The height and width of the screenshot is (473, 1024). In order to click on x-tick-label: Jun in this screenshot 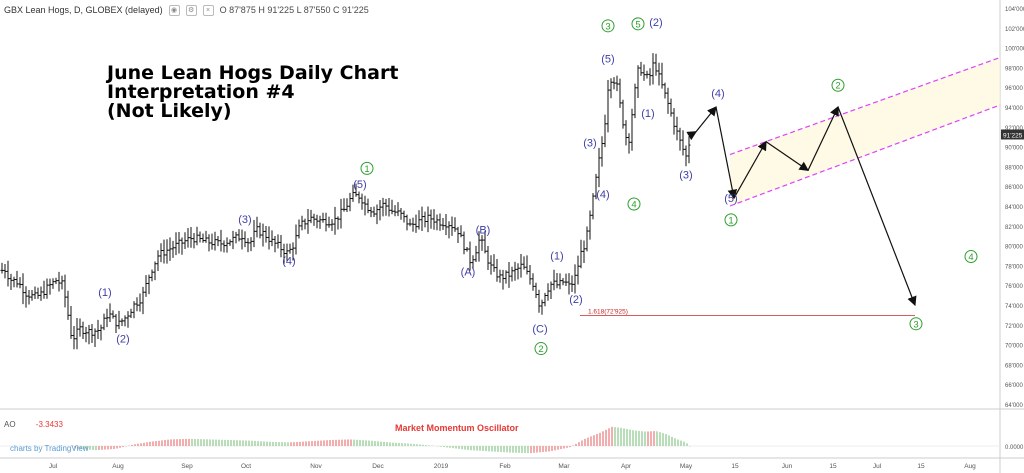, I will do `click(787, 466)`.